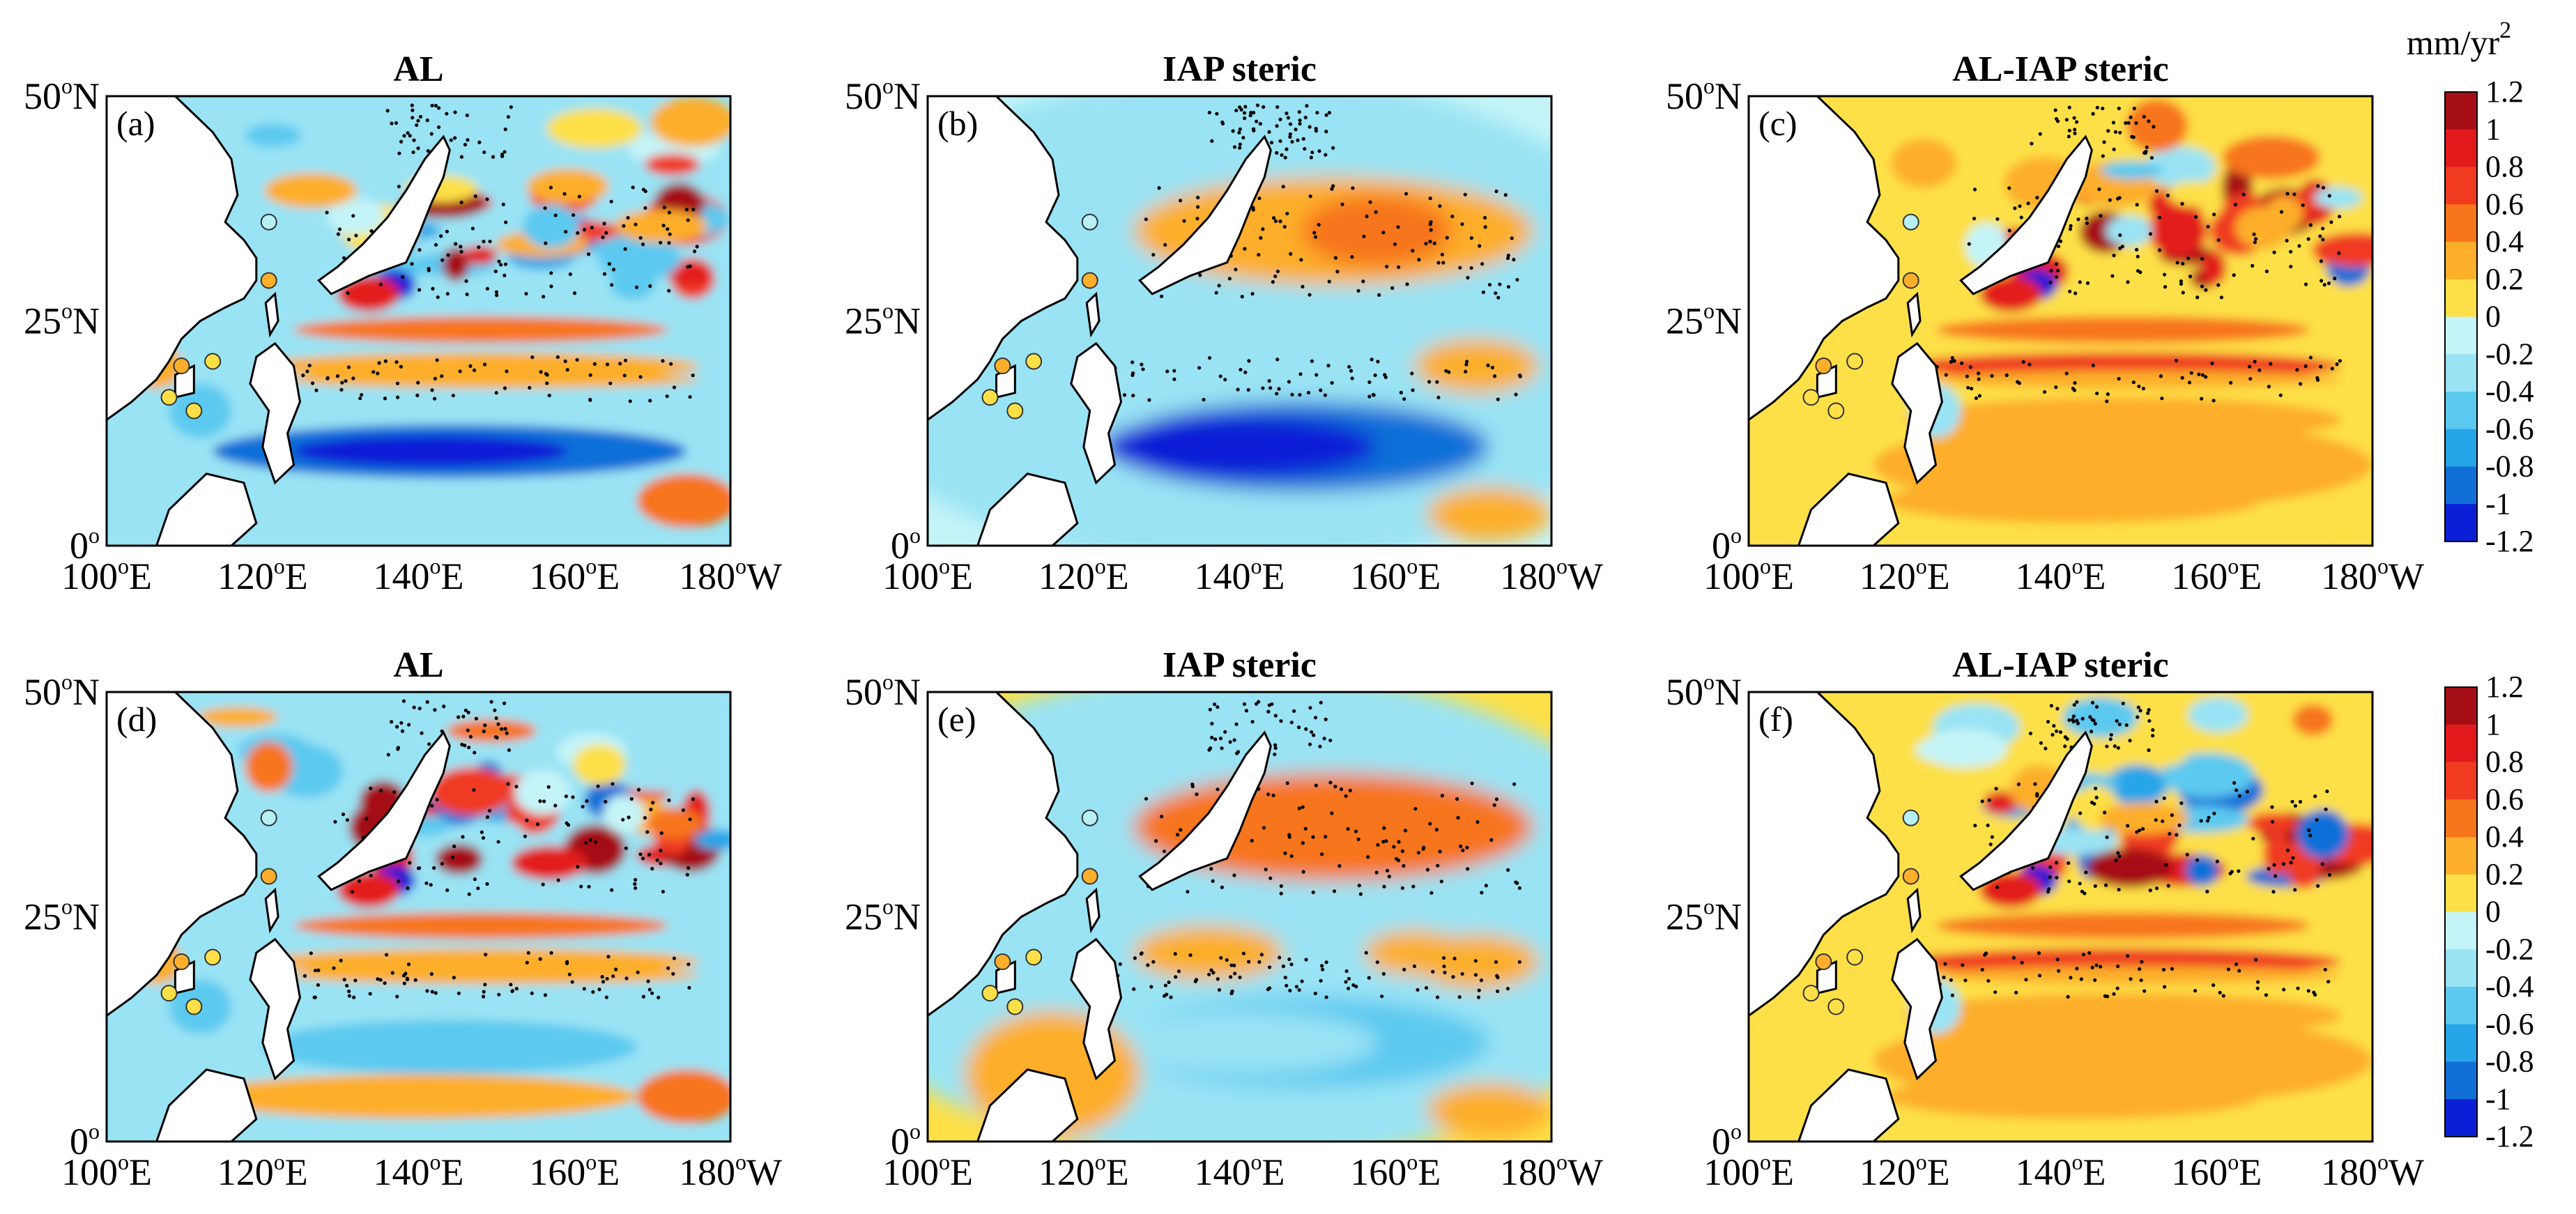 The image size is (2576, 1214). I want to click on colorbar-swatch, so click(2461, 1006).